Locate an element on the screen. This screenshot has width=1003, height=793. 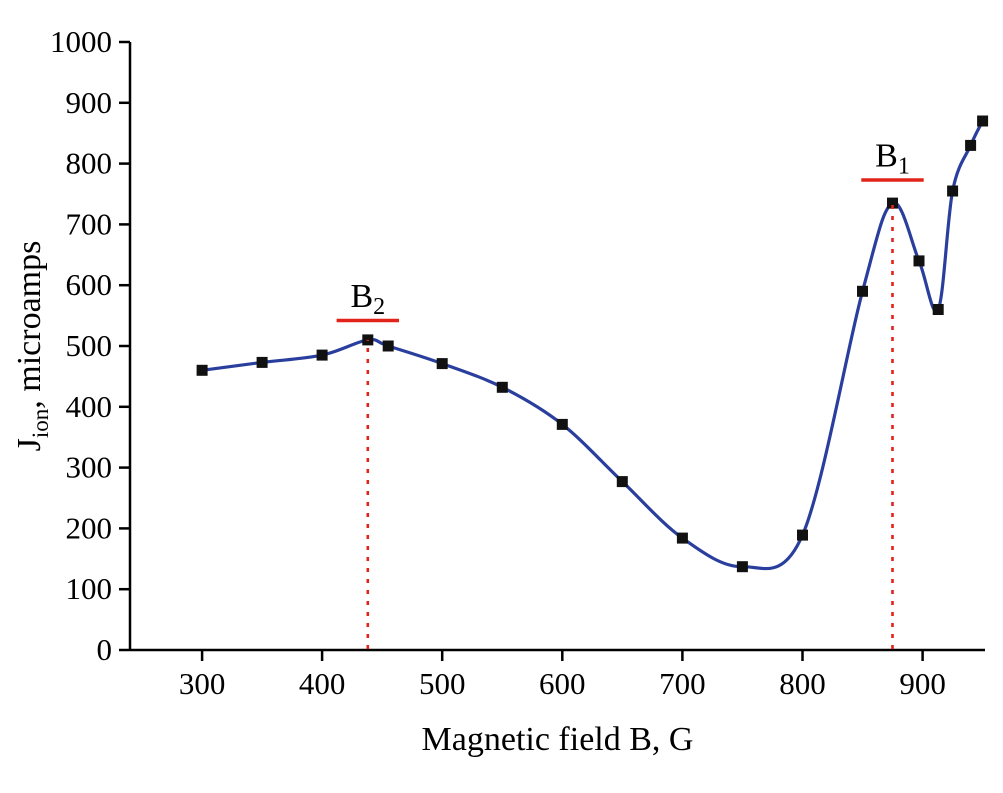
x-tick-label: 600 is located at coordinates (562, 683).